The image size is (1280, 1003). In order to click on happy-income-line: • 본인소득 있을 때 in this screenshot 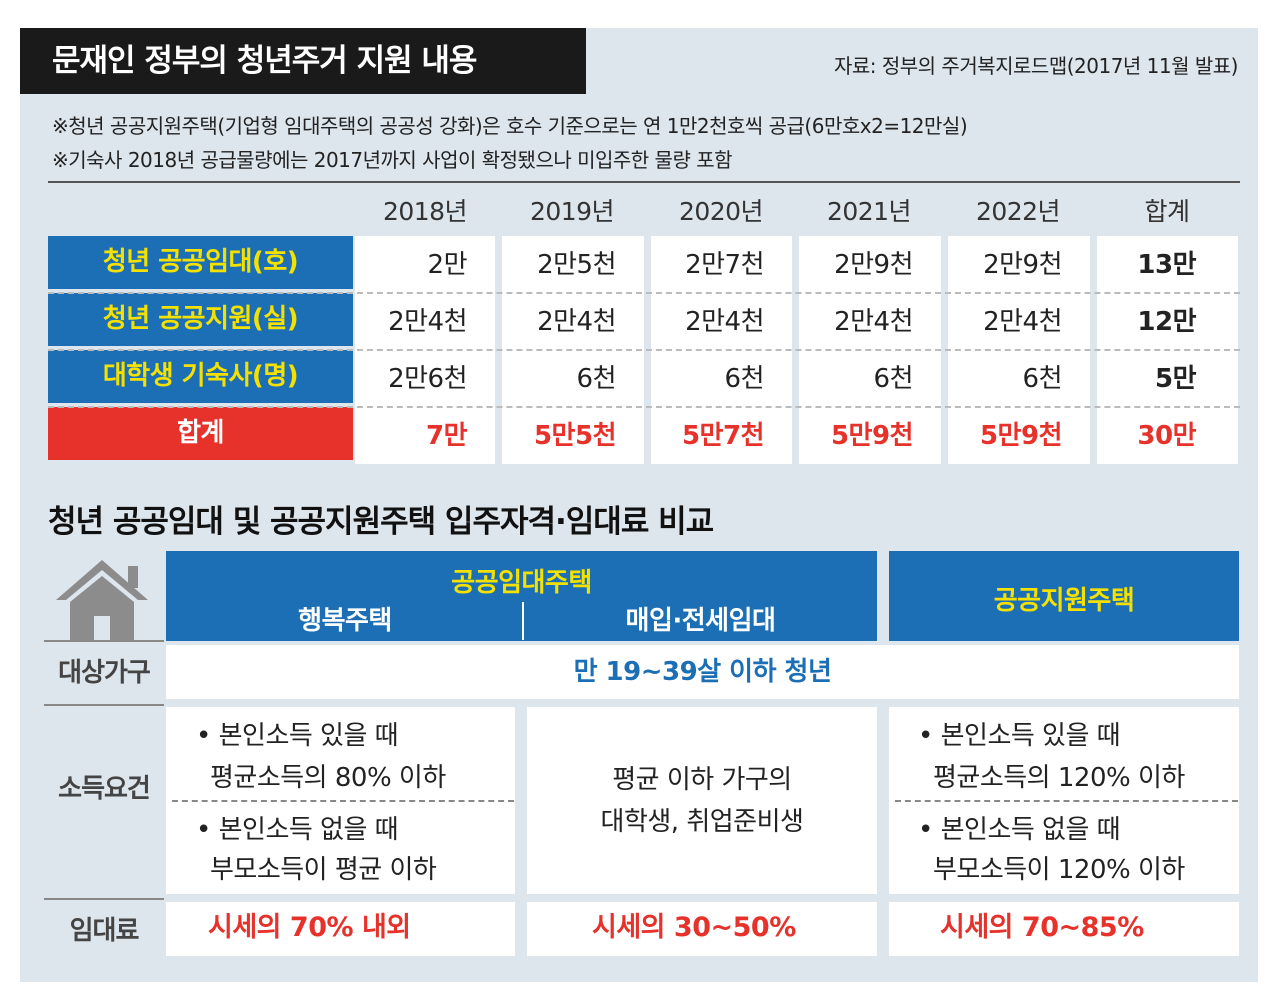, I will do `click(297, 736)`.